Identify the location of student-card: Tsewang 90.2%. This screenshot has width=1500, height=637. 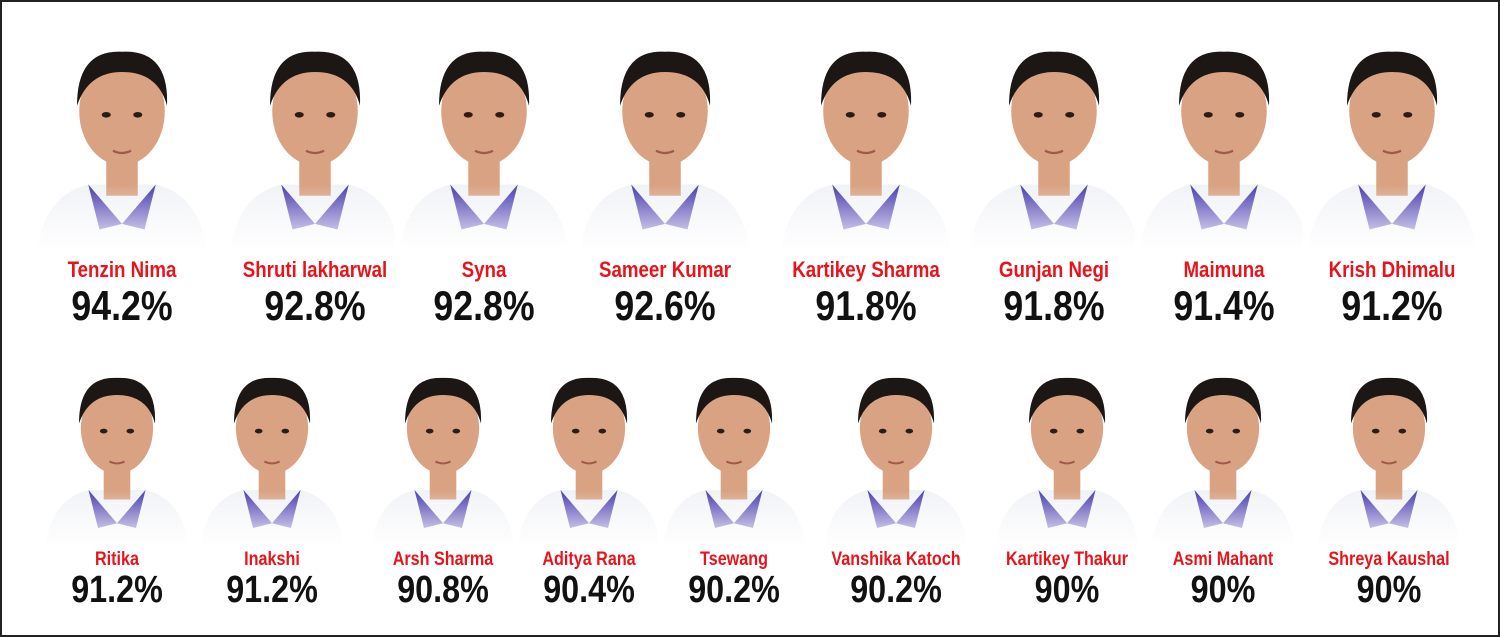
(734, 496).